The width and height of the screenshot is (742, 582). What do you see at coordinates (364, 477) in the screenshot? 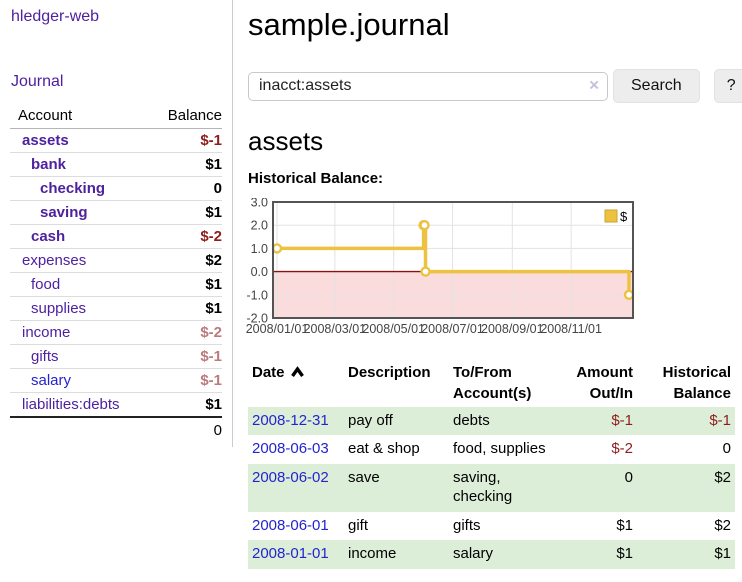
I see `transaction-description: save` at bounding box center [364, 477].